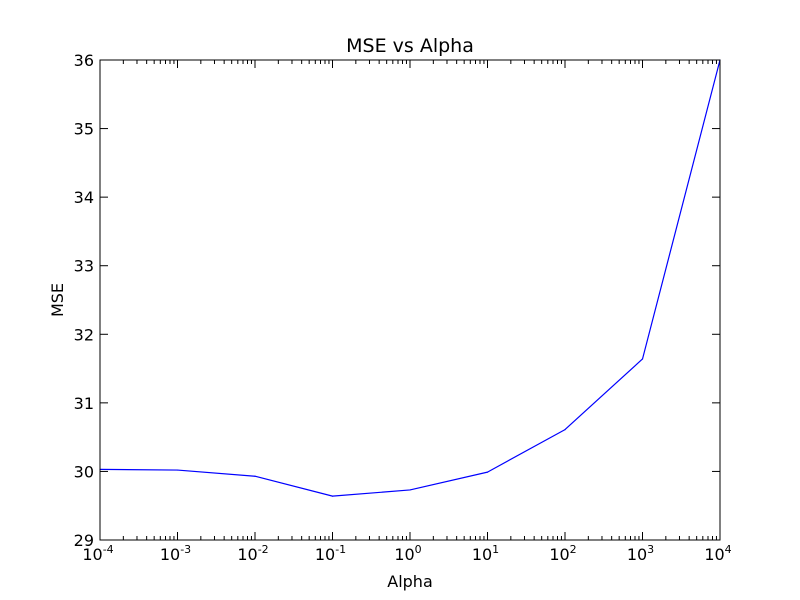 The height and width of the screenshot is (600, 800). I want to click on y-tick-label: 36, so click(84, 60).